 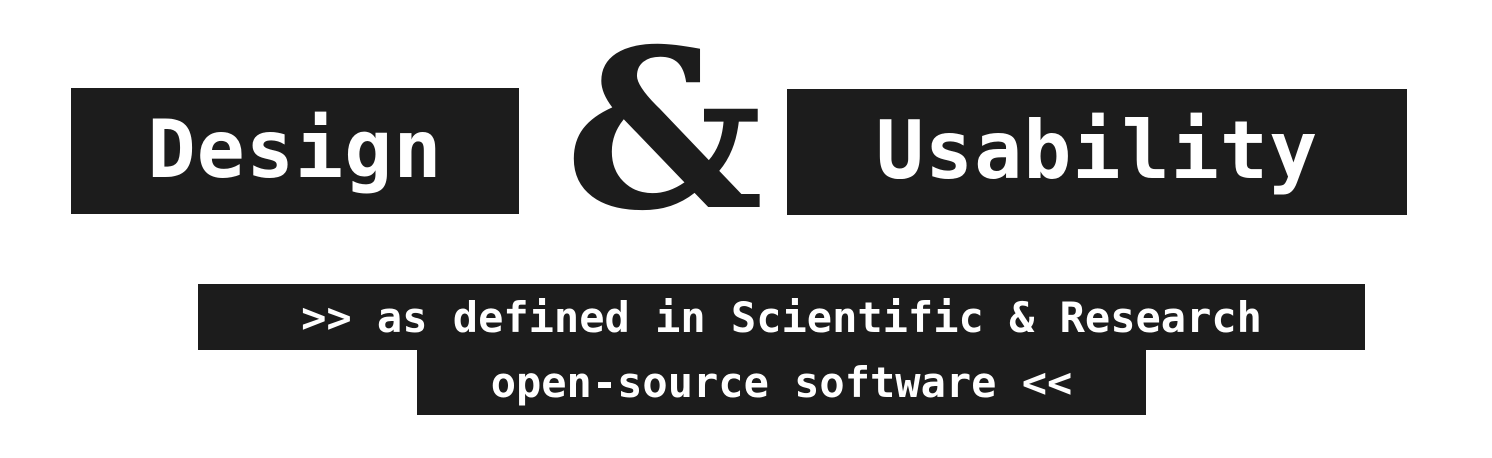 I want to click on usability-title-text: Usability, so click(x=1097, y=150).